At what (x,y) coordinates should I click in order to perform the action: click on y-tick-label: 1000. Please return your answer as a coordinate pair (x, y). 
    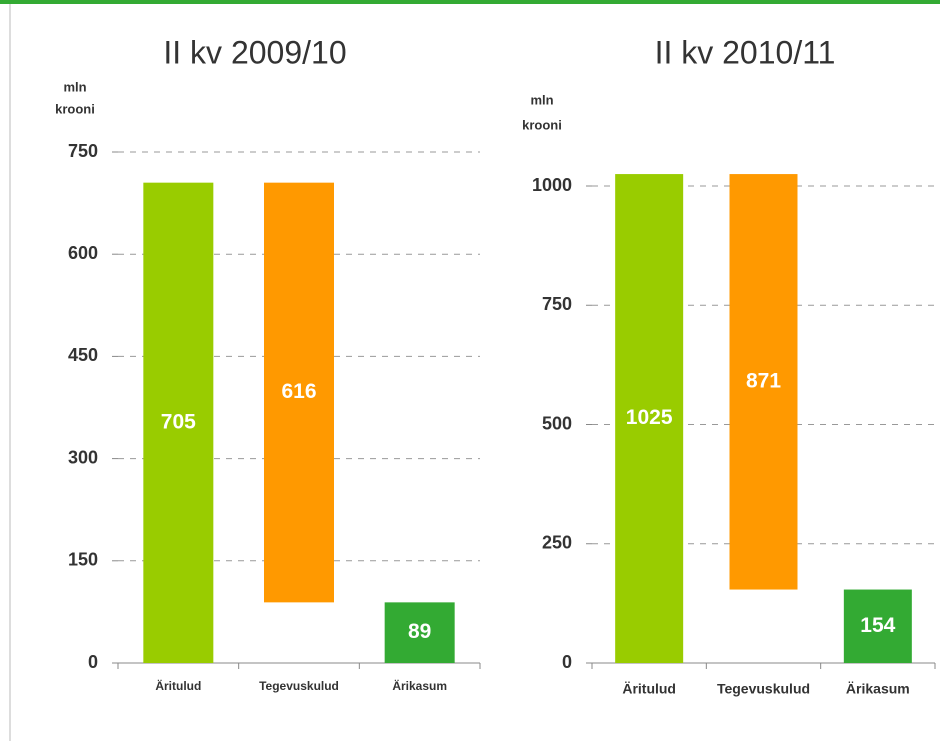
    Looking at the image, I should click on (552, 185).